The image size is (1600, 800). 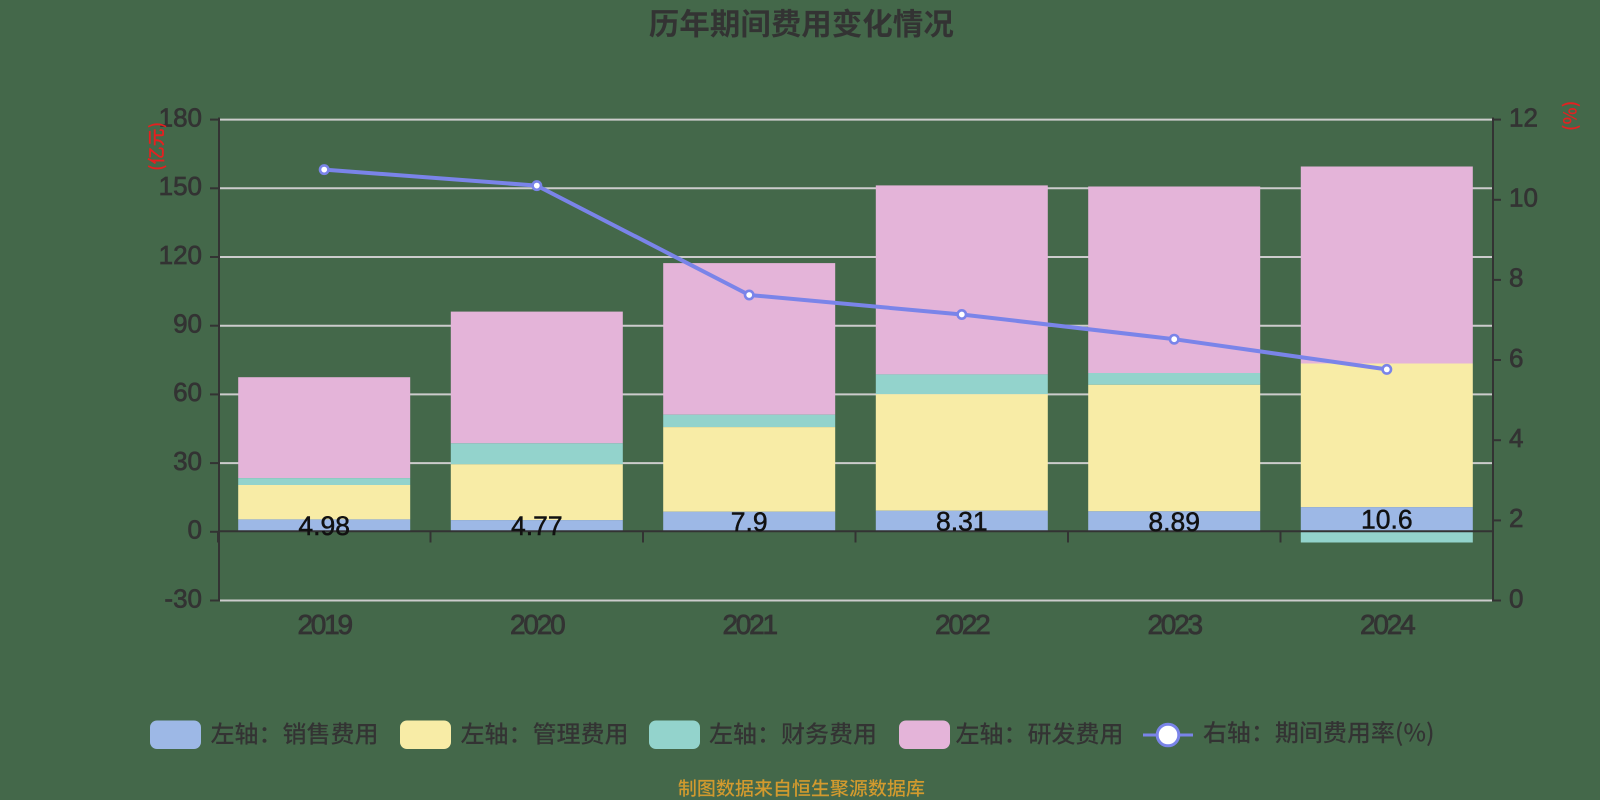 I want to click on svg-text: 7.9, so click(x=749, y=522).